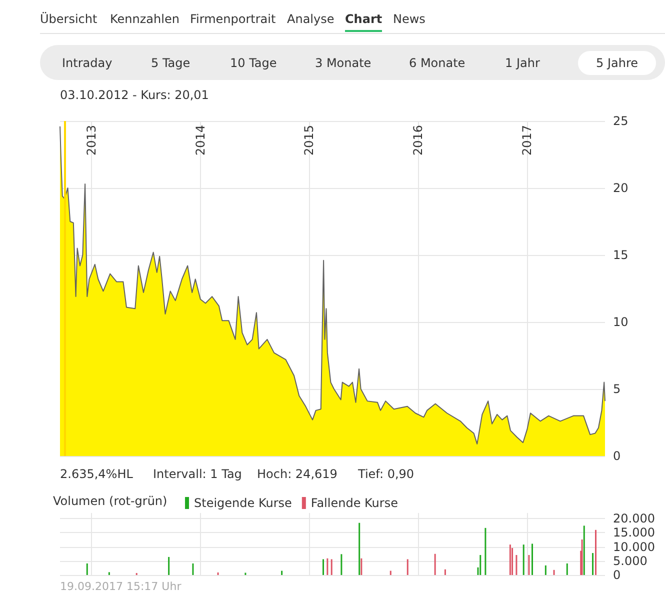 This screenshot has width=665, height=597. I want to click on ref-line-label: 03.10.2012 - Kurs: 20,01, so click(134, 95).